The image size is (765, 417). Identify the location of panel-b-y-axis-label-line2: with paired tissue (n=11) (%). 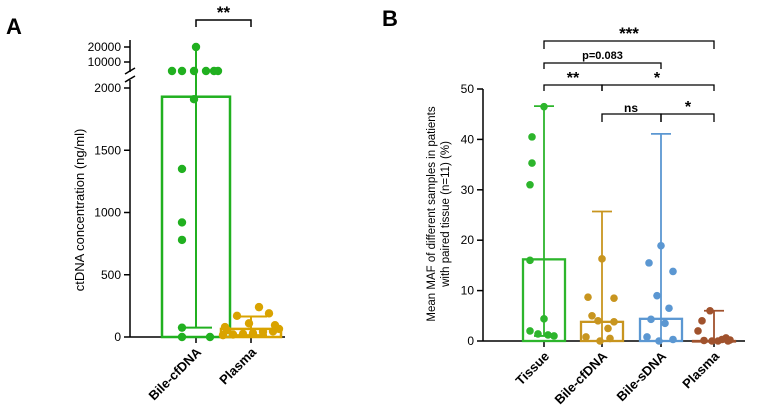
(446, 214).